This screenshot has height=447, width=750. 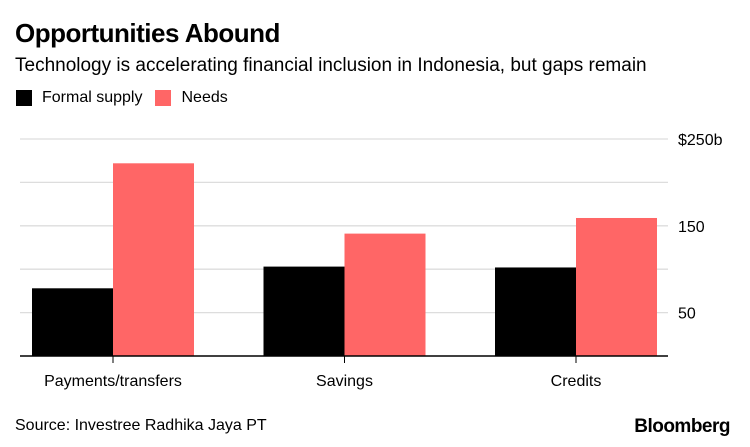 What do you see at coordinates (304, 311) in the screenshot?
I see `bar-formal-supply-savings` at bounding box center [304, 311].